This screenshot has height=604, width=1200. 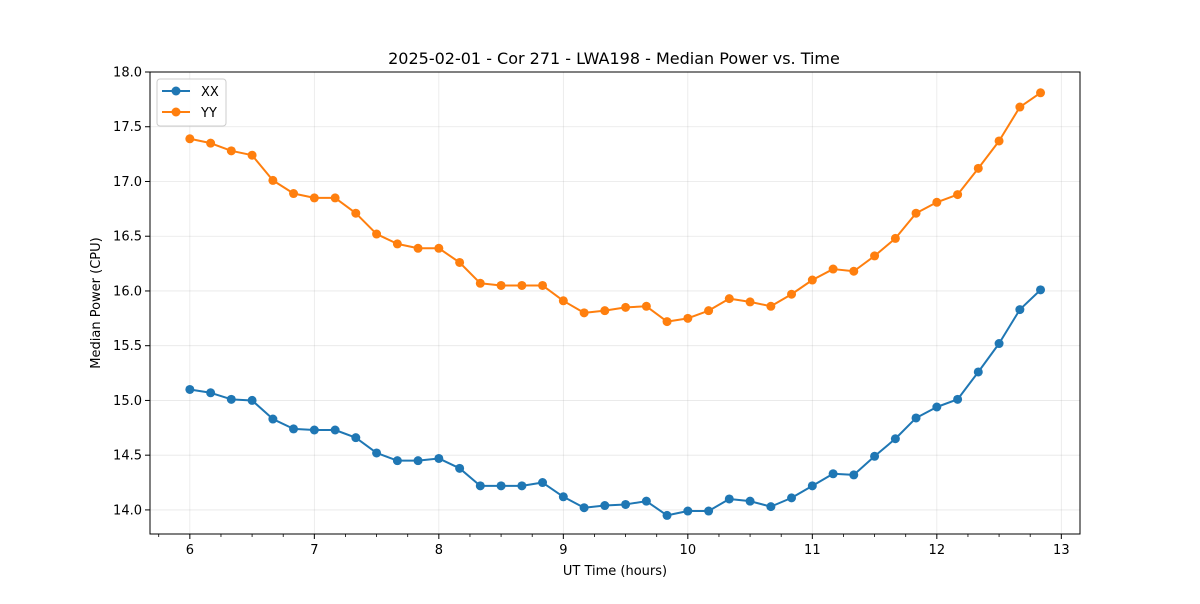 I want to click on y-tick-label: 16.0, so click(x=127, y=291).